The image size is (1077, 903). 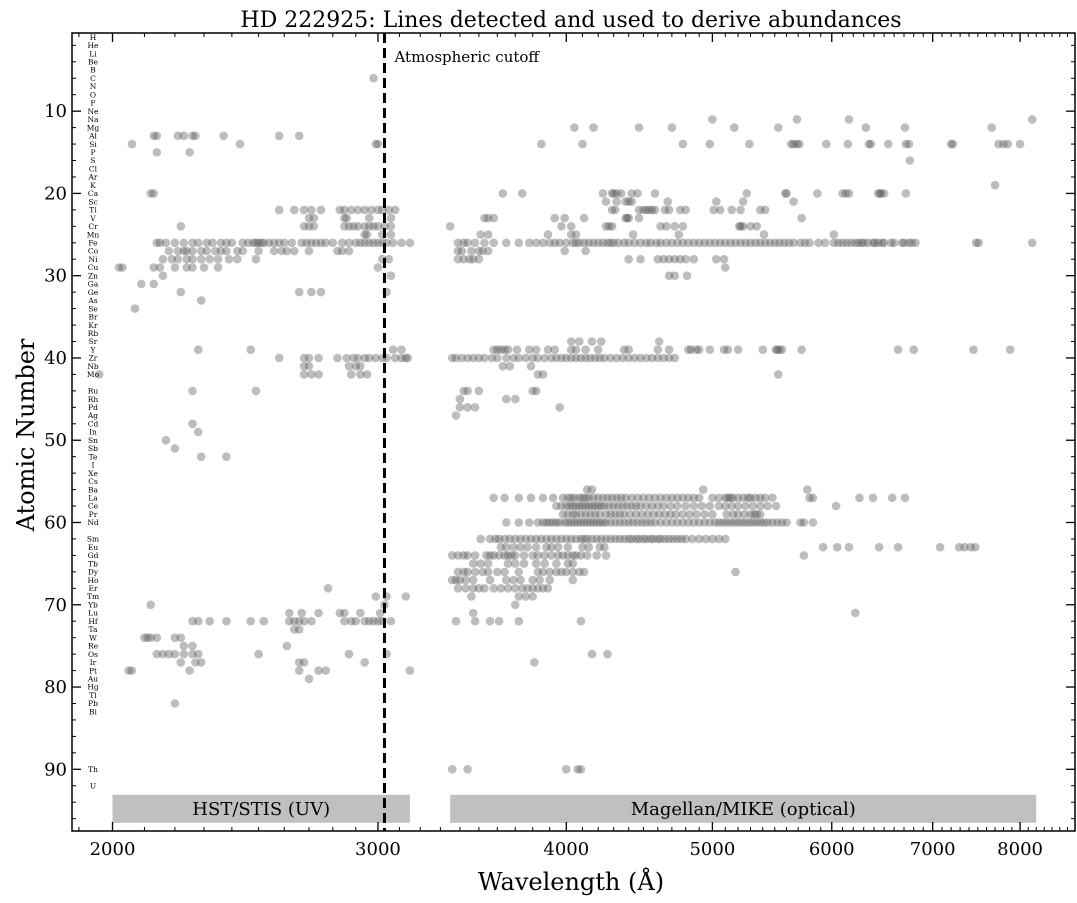 What do you see at coordinates (93, 234) in the screenshot?
I see `element-label: Mn` at bounding box center [93, 234].